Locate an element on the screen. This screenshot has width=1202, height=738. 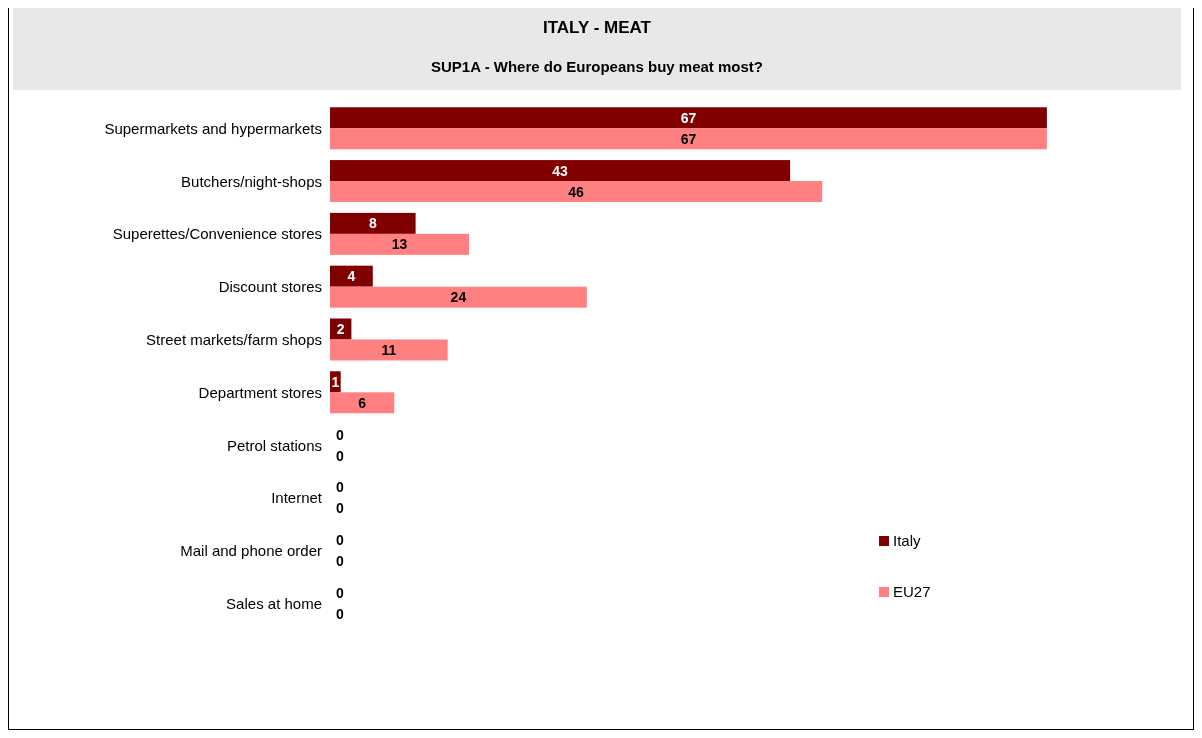
data-label: 11 is located at coordinates (389, 349).